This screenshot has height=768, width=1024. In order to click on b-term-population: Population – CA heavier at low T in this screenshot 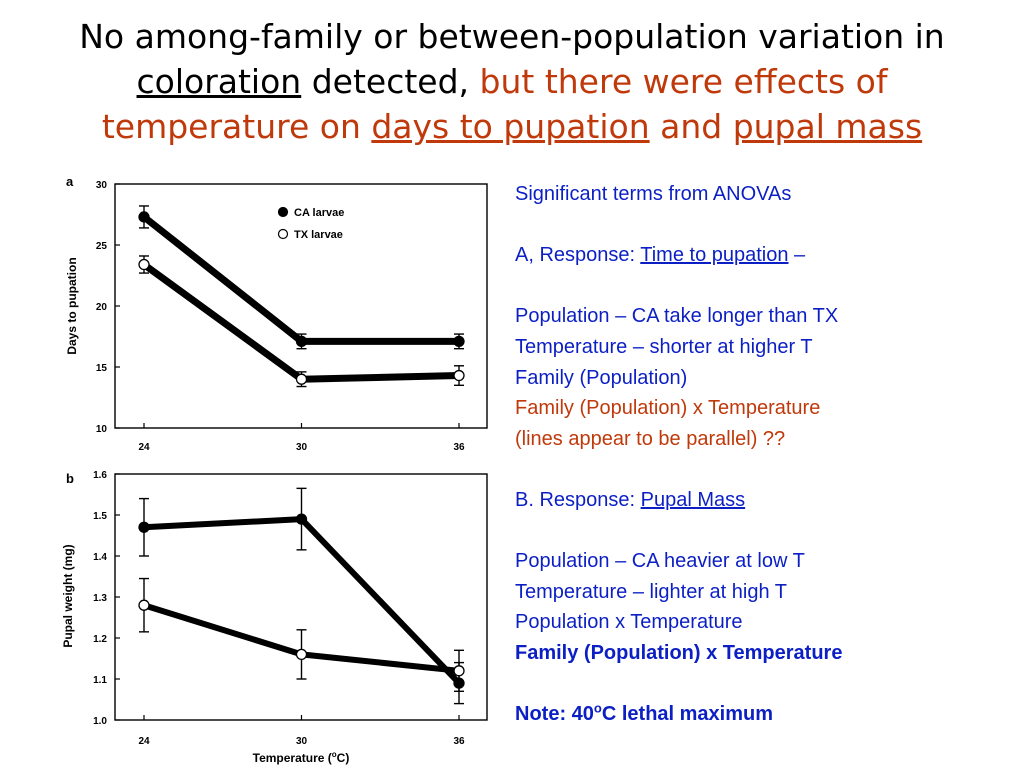, I will do `click(660, 561)`.